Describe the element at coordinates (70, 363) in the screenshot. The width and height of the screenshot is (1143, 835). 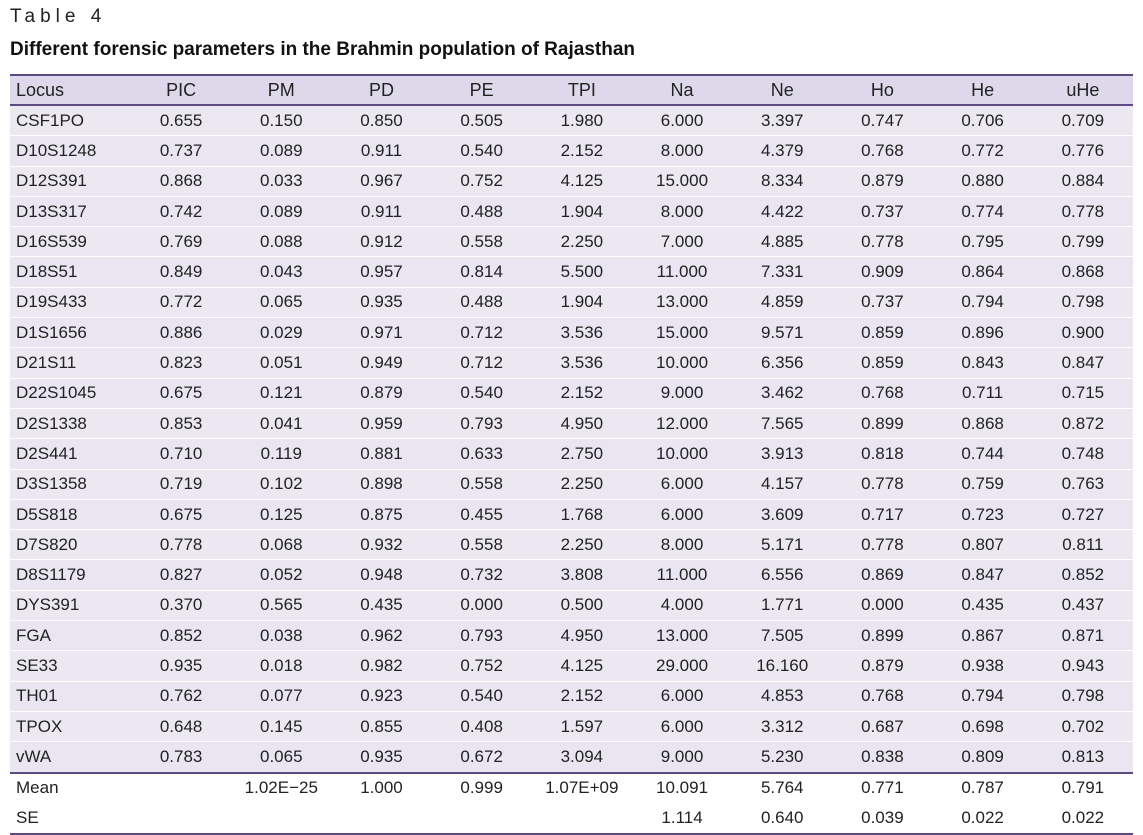
I see `row-label-cell: D21S11` at that location.